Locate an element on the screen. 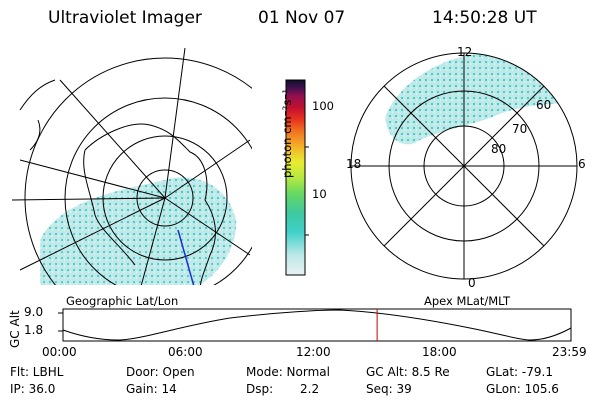 The width and height of the screenshot is (600, 400). timeline-xtick-0: 00:00 is located at coordinates (59, 352).